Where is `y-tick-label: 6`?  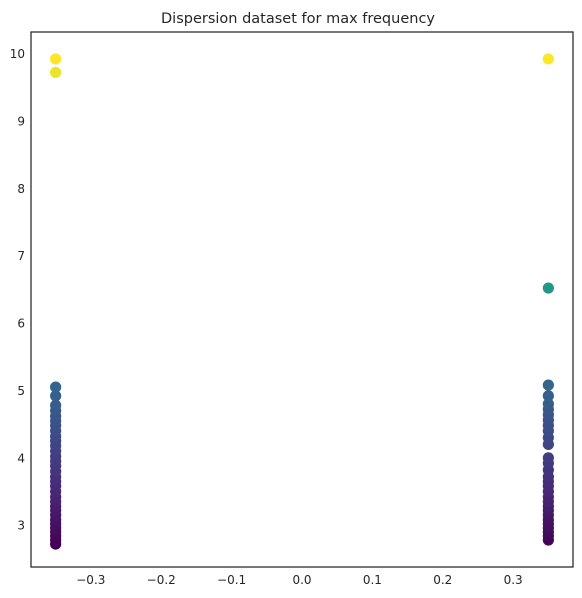 y-tick-label: 6 is located at coordinates (21, 324).